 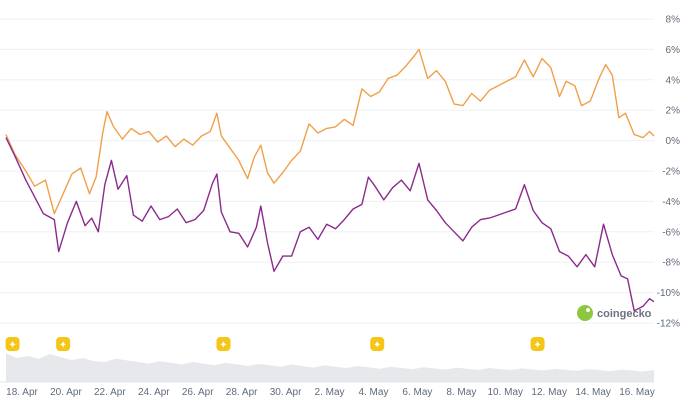 What do you see at coordinates (668, 293) in the screenshot?
I see `y-tick-label: -10%` at bounding box center [668, 293].